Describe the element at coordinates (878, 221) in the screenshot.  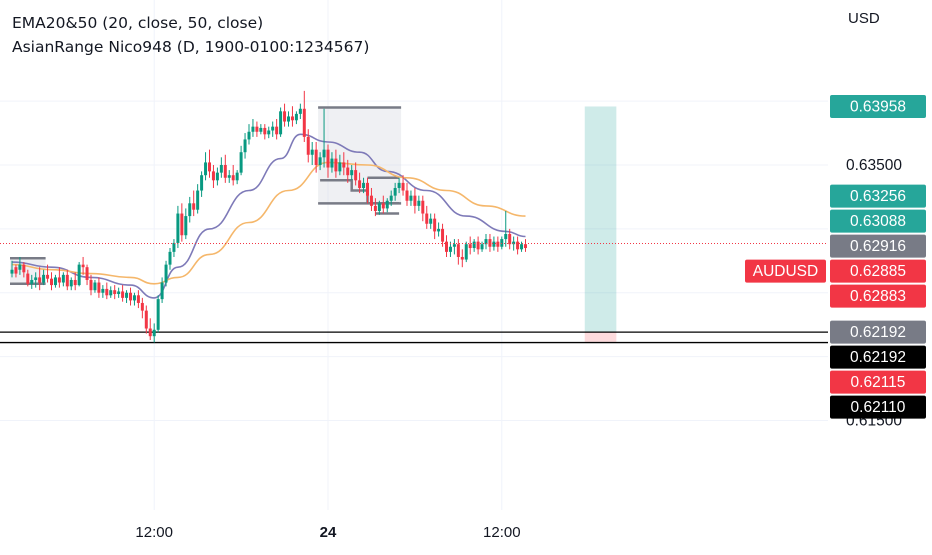
I see `price-tag-value: 0.63088` at that location.